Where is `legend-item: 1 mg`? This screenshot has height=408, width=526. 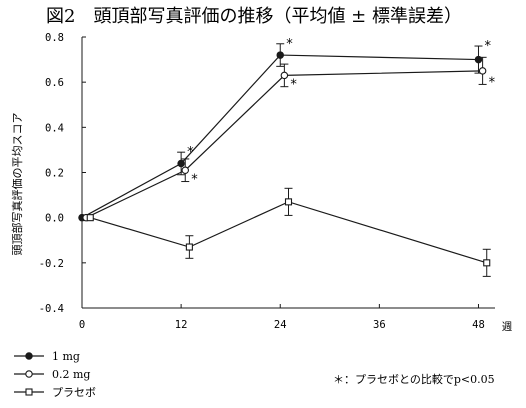 legend-item: 1 mg is located at coordinates (47, 356).